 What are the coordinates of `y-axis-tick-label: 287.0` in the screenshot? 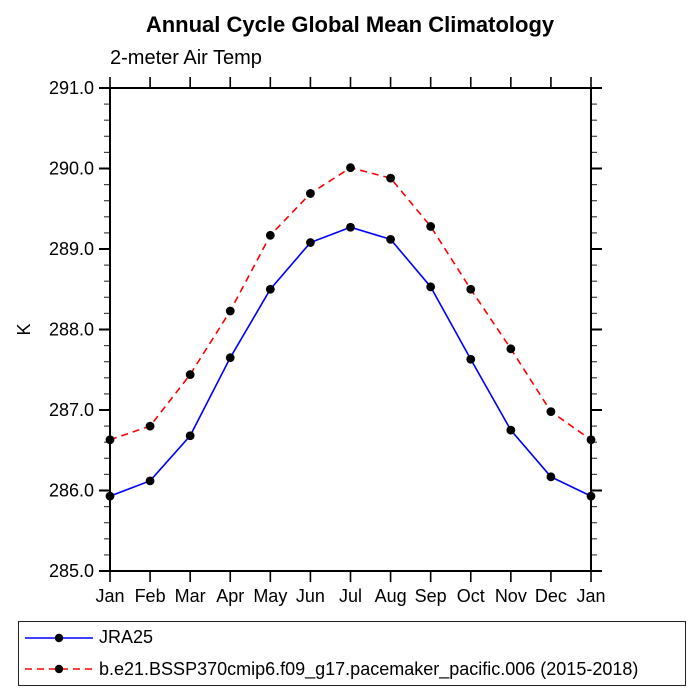 It's located at (71, 410).